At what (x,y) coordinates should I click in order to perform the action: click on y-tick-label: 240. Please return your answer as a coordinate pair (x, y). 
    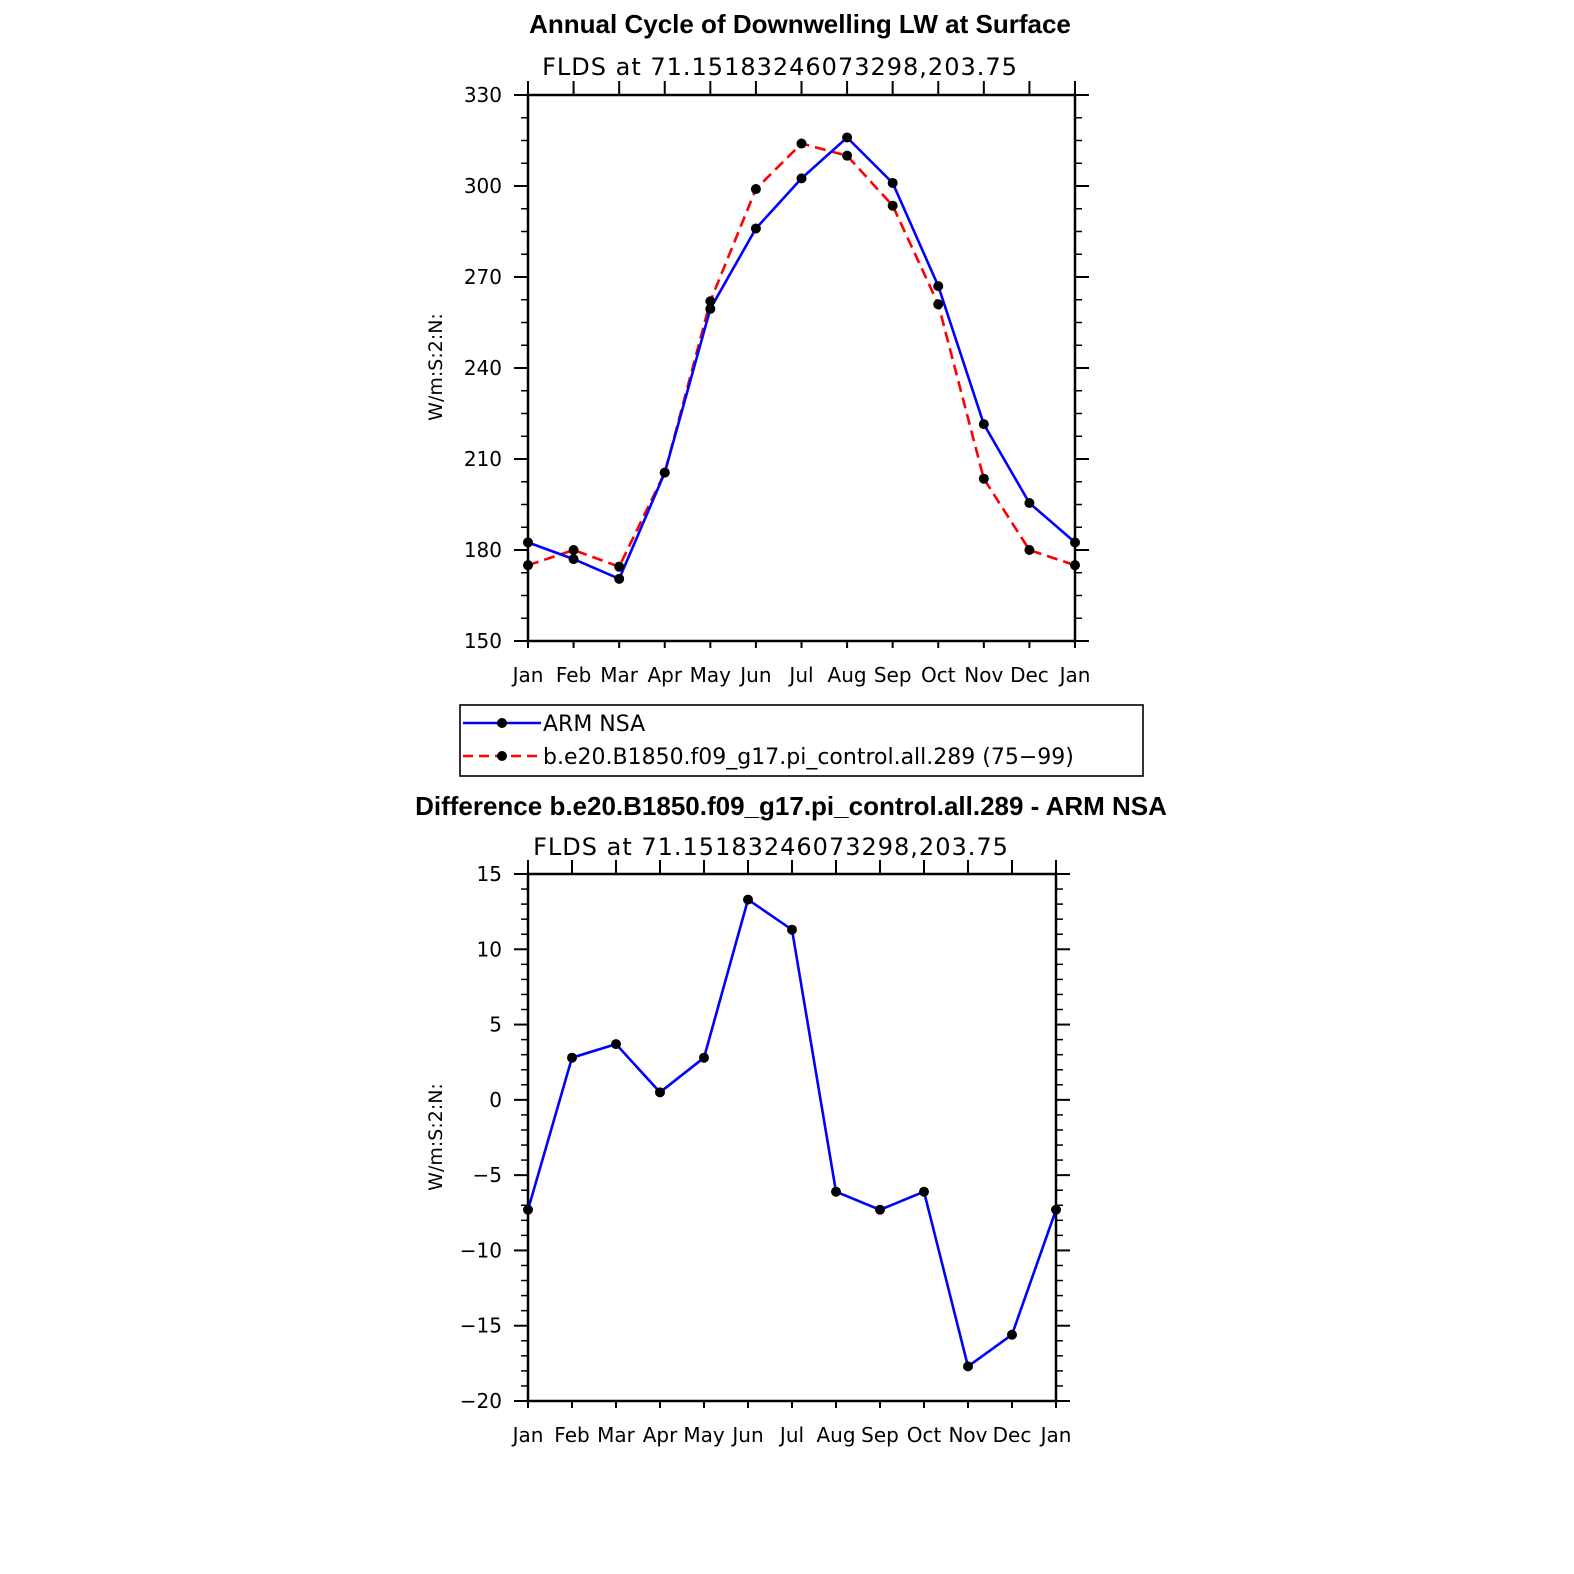
    Looking at the image, I should click on (483, 368).